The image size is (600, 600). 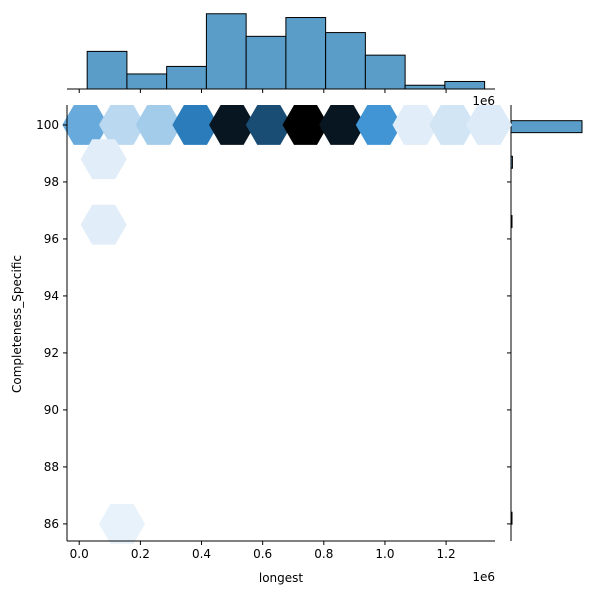 What do you see at coordinates (483, 577) in the screenshot?
I see `x-axis-offset-label: 1e6` at bounding box center [483, 577].